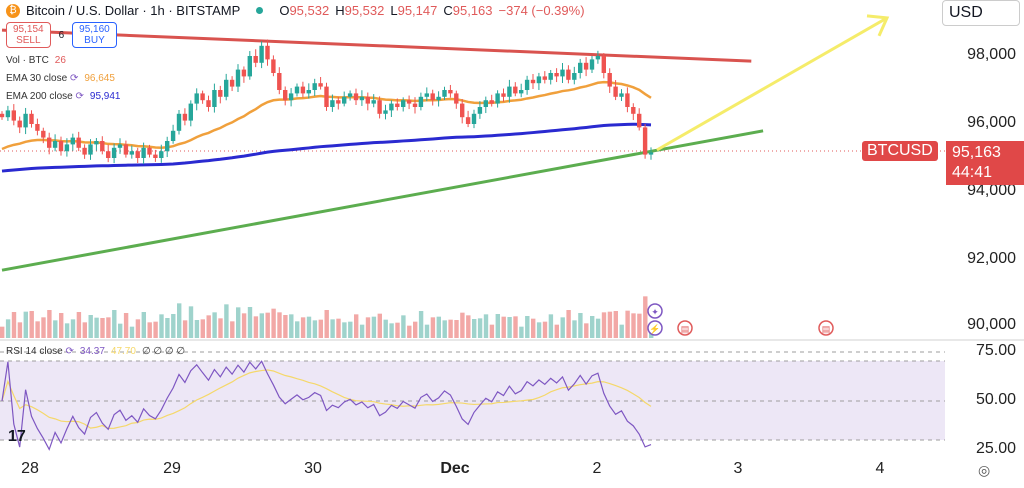 This screenshot has width=1024, height=488. What do you see at coordinates (880, 468) in the screenshot?
I see `time-tick: 4` at bounding box center [880, 468].